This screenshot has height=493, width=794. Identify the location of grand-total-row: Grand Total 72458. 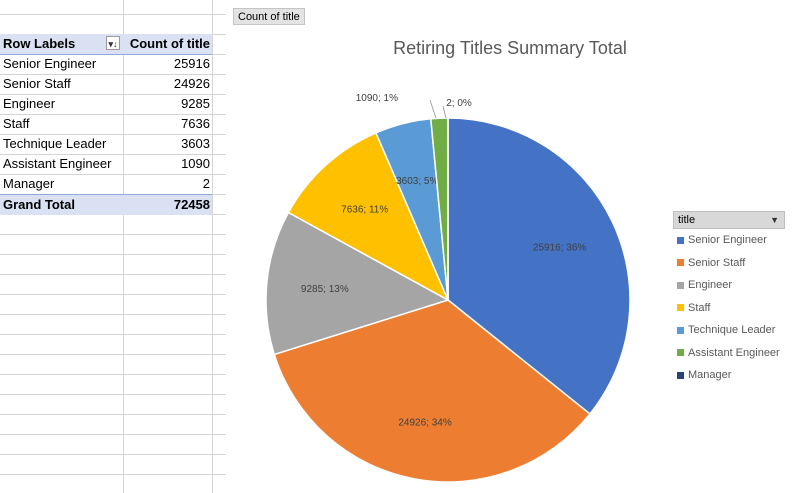
(106, 204).